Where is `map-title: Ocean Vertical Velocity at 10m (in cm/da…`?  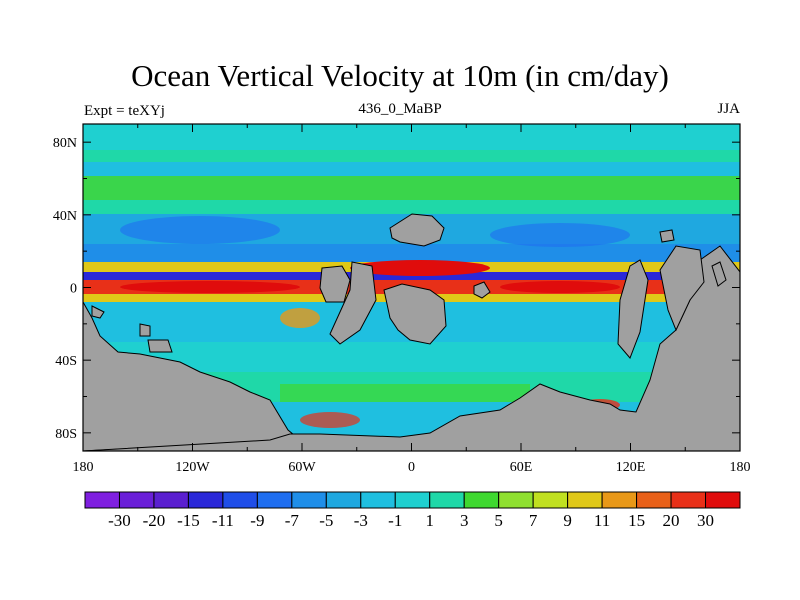 map-title: Ocean Vertical Velocity at 10m (in cm/da… is located at coordinates (400, 75).